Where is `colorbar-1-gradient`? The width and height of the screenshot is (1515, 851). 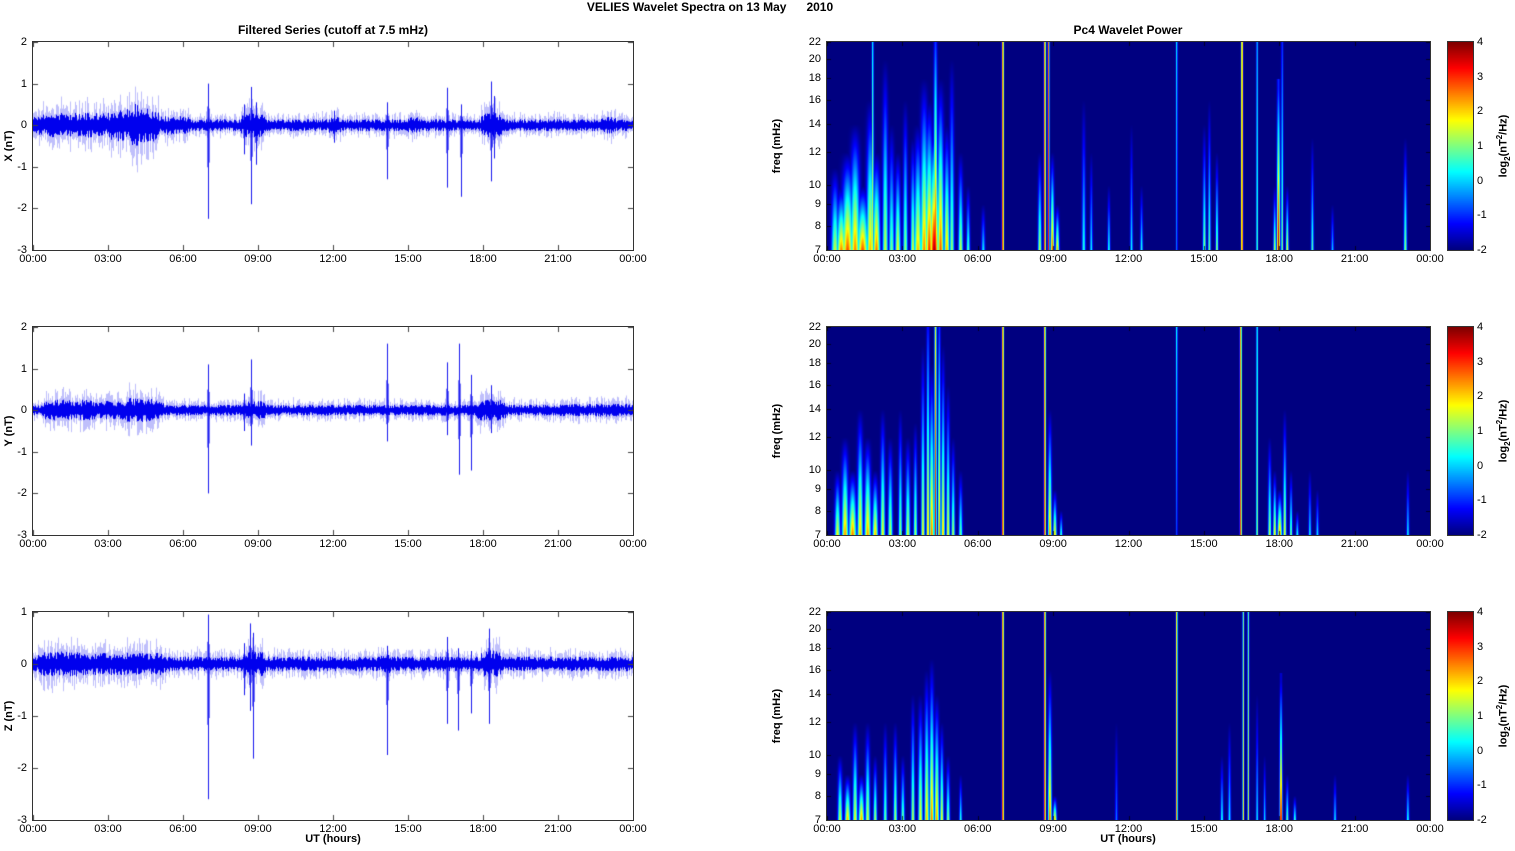 colorbar-1-gradient is located at coordinates (1460, 146).